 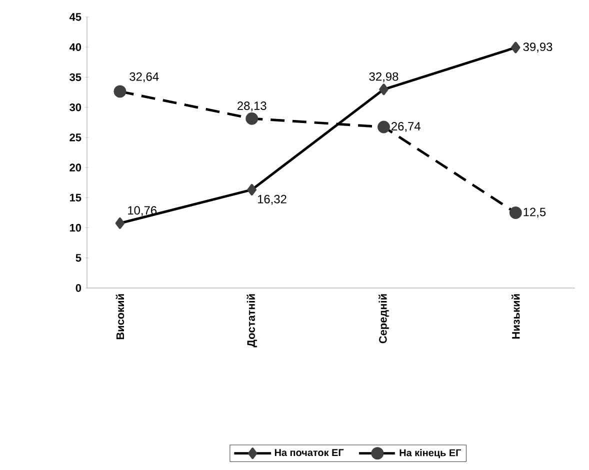 What do you see at coordinates (272, 199) in the screenshot?
I see `data-label: 16,32` at bounding box center [272, 199].